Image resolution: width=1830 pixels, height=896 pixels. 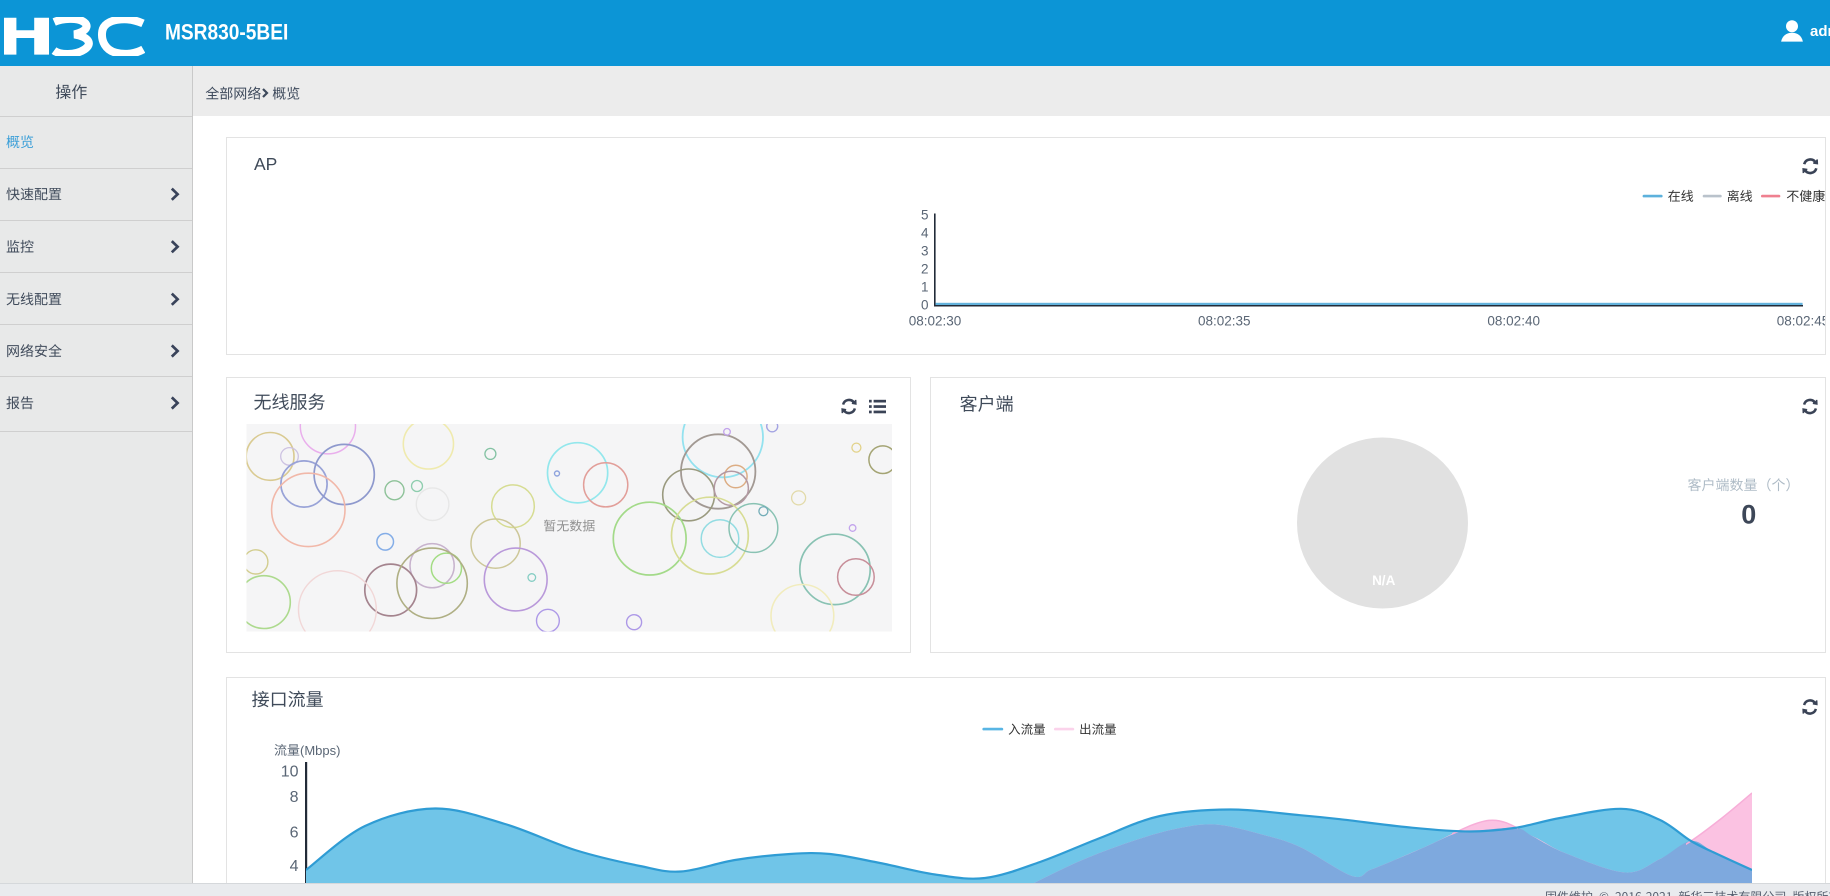 What do you see at coordinates (226, 32) in the screenshot?
I see `svg-text: MSR830-5BEI` at bounding box center [226, 32].